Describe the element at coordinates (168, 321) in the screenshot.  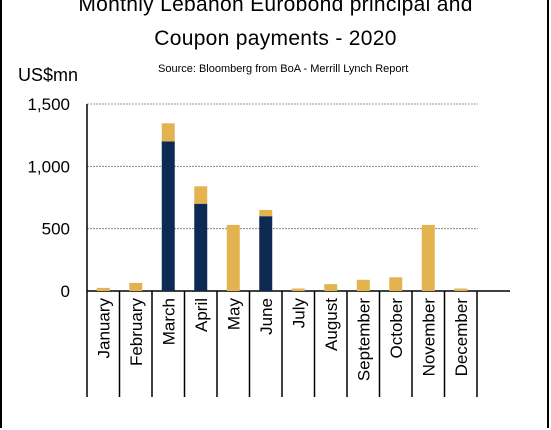
I see `x-tick-label: March` at that location.